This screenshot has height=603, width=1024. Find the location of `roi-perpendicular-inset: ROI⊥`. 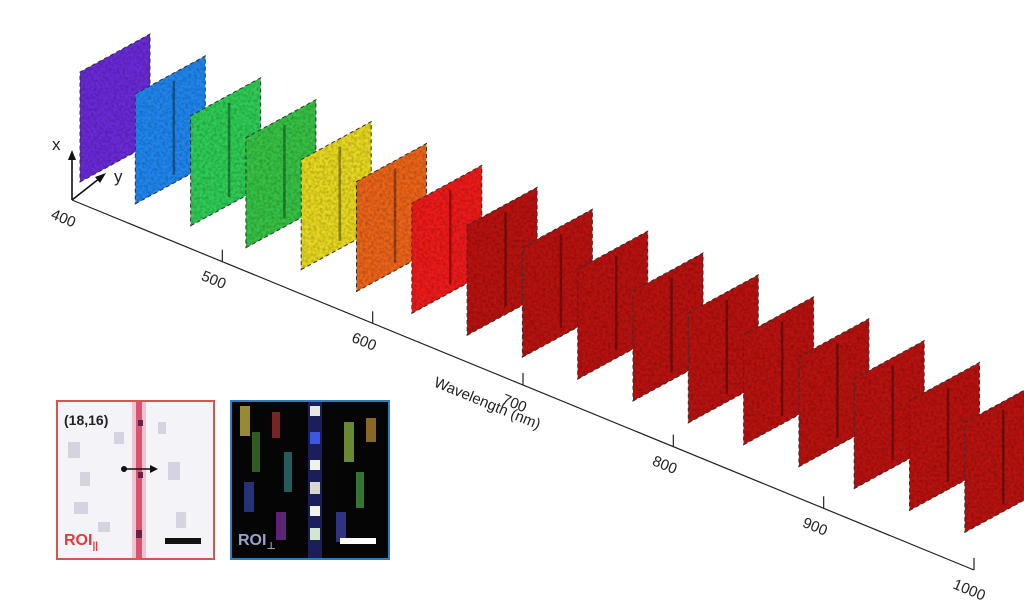

roi-perpendicular-inset: ROI⊥ is located at coordinates (310, 480).